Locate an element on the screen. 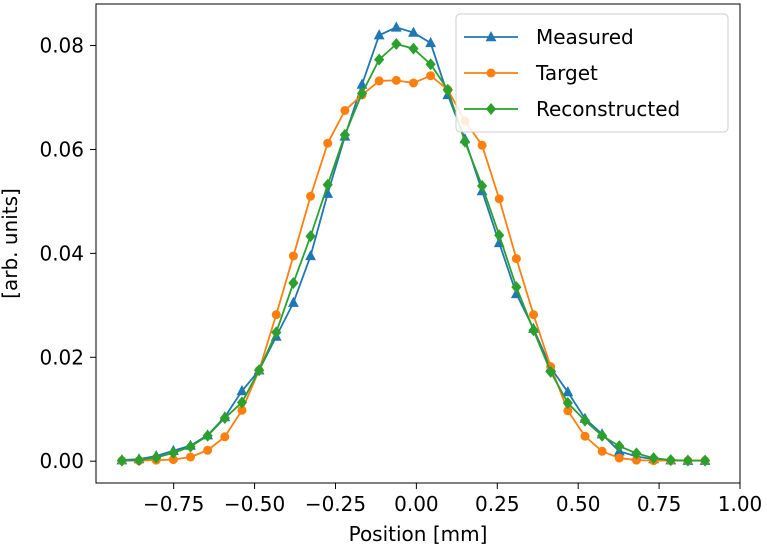 The height and width of the screenshot is (547, 767). y-tick-label: 0.06 is located at coordinates (61, 149).